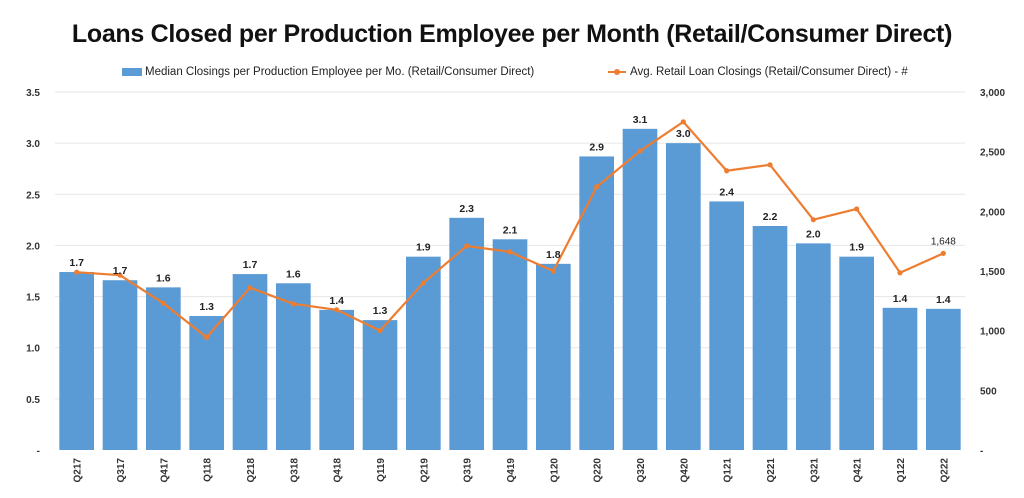 This screenshot has height=498, width=1024. What do you see at coordinates (33, 195) in the screenshot?
I see `y-tick-label: 2.5` at bounding box center [33, 195].